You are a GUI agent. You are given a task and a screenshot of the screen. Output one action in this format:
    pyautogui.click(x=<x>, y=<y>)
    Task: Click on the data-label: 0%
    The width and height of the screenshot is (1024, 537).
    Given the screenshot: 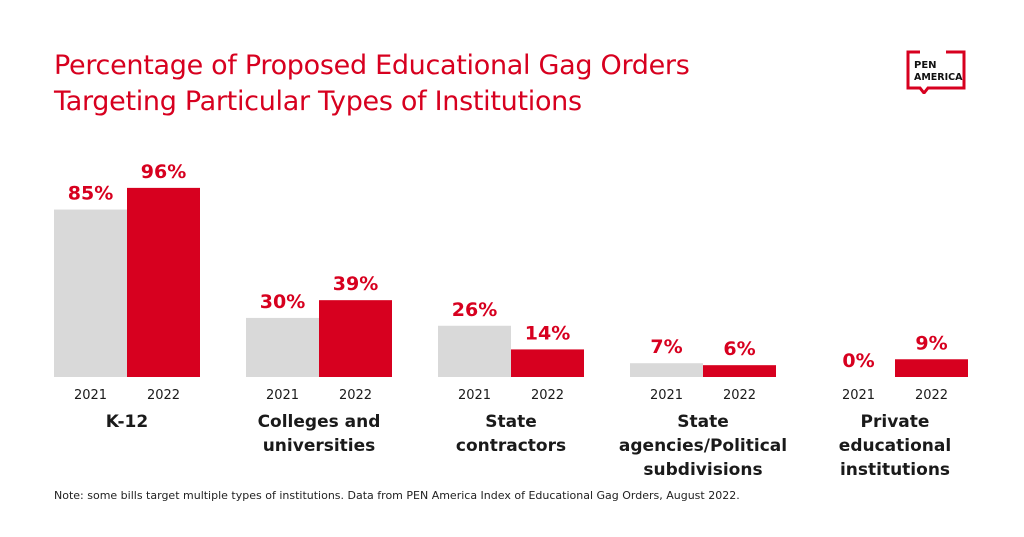 What is the action you would take?
    pyautogui.click(x=858, y=361)
    